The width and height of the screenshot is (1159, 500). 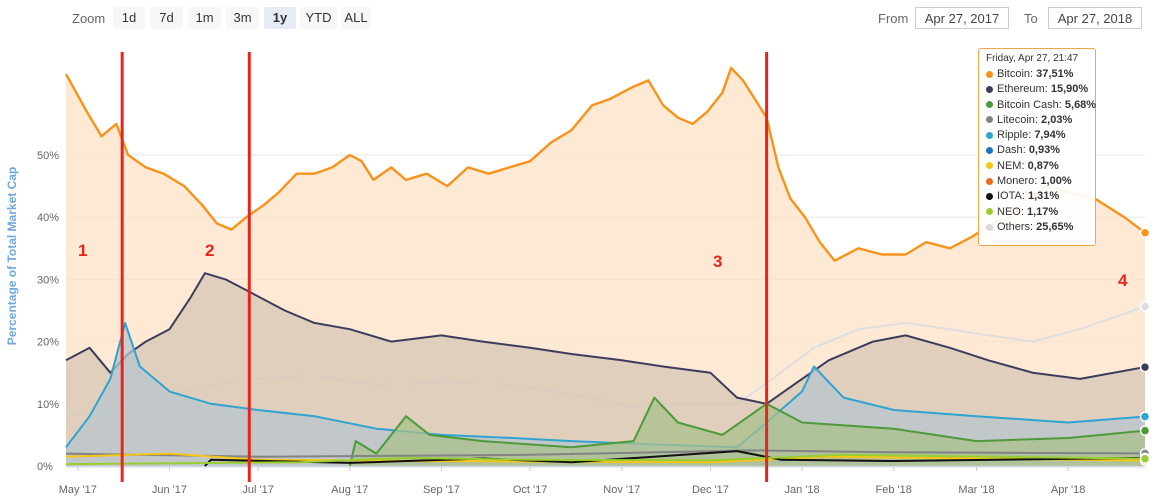 I want to click on tooltip-row: Bitcoin: 37,51%, so click(x=1037, y=74).